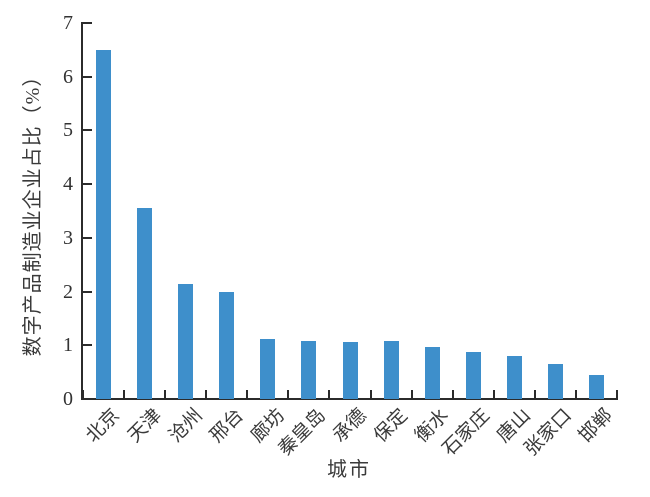  Describe the element at coordinates (68, 237) in the screenshot. I see `y-tick-label: 3` at that location.